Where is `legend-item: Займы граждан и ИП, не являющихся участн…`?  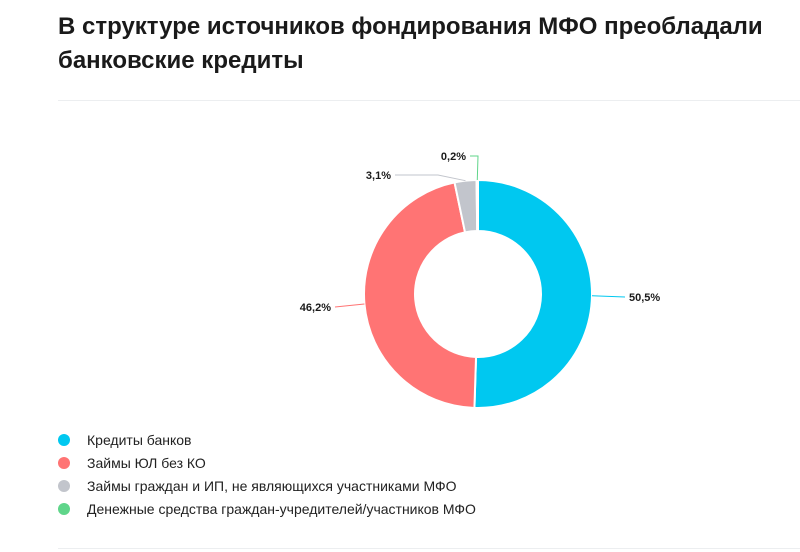
legend-item: Займы граждан и ИП, не являющихся участн… is located at coordinates (267, 485).